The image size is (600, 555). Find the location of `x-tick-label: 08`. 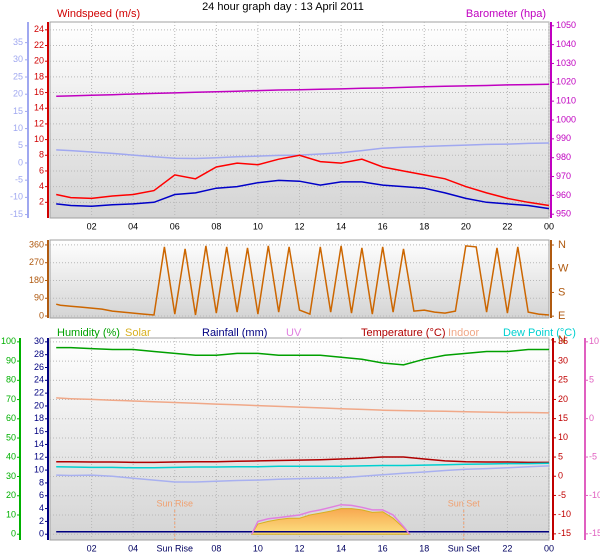

x-tick-label: 08 is located at coordinates (216, 548).